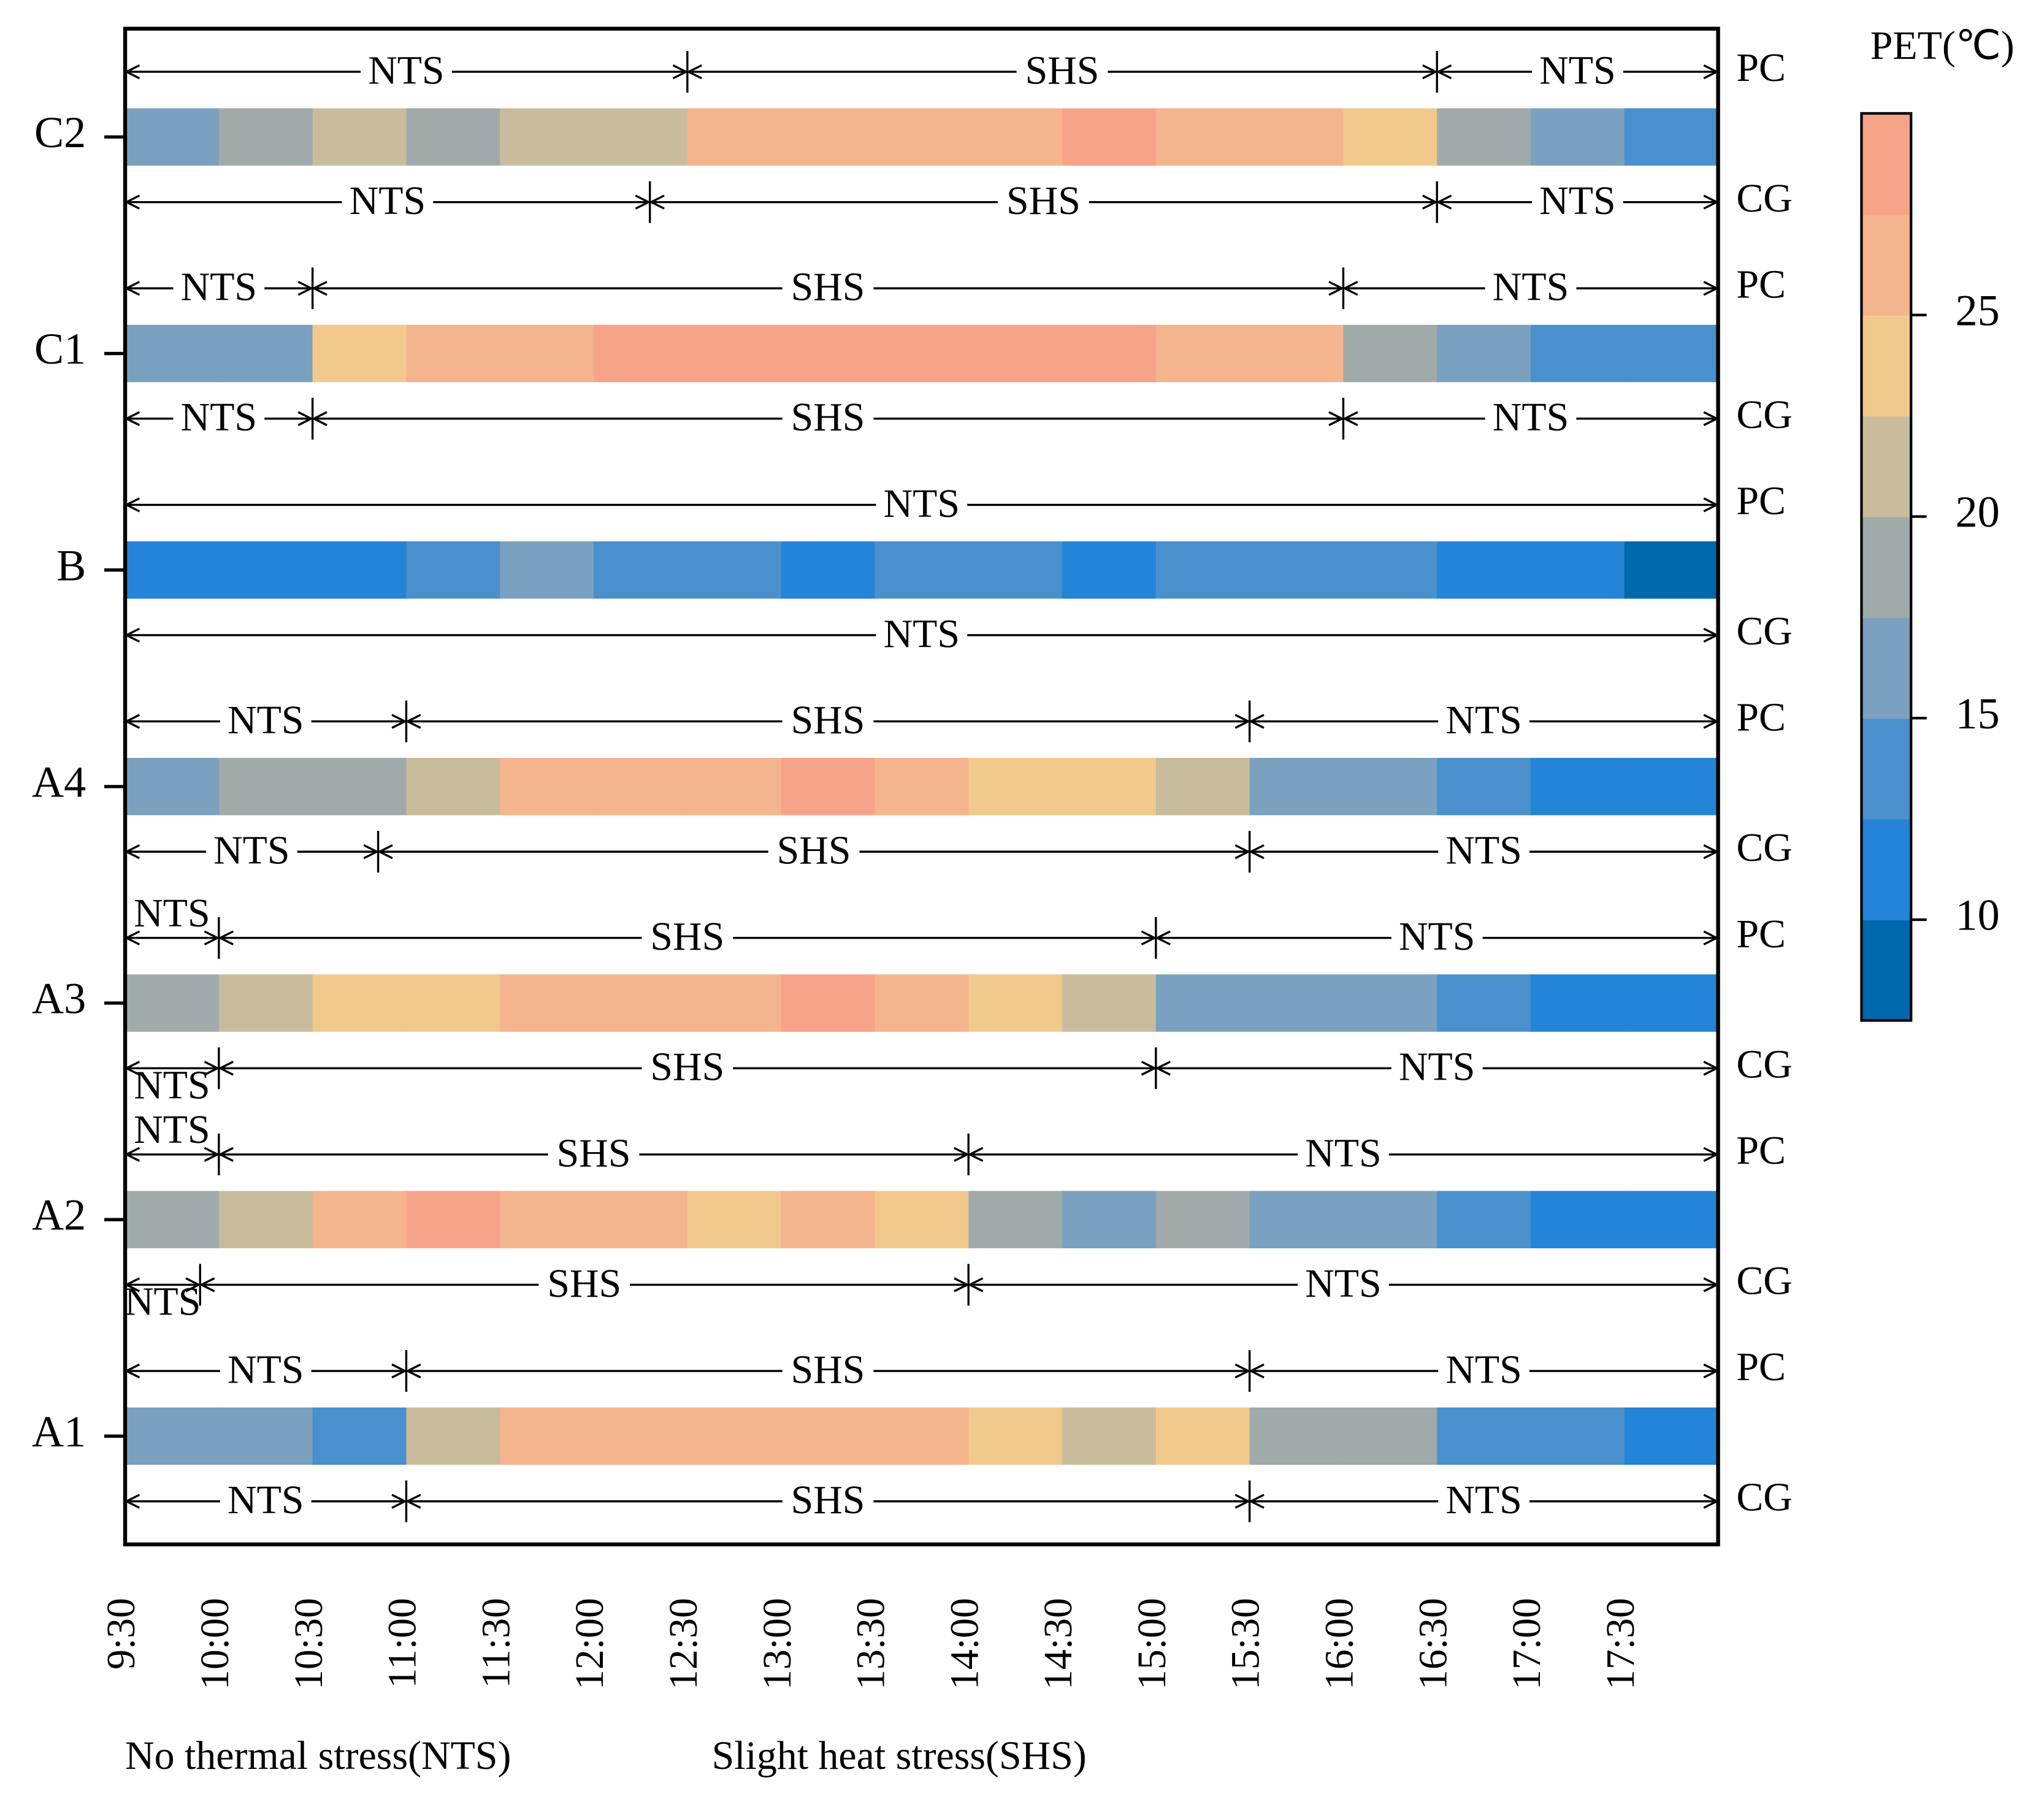 Image resolution: width=2044 pixels, height=1794 pixels. I want to click on x-tick-label: 14:00, so click(965, 1644).